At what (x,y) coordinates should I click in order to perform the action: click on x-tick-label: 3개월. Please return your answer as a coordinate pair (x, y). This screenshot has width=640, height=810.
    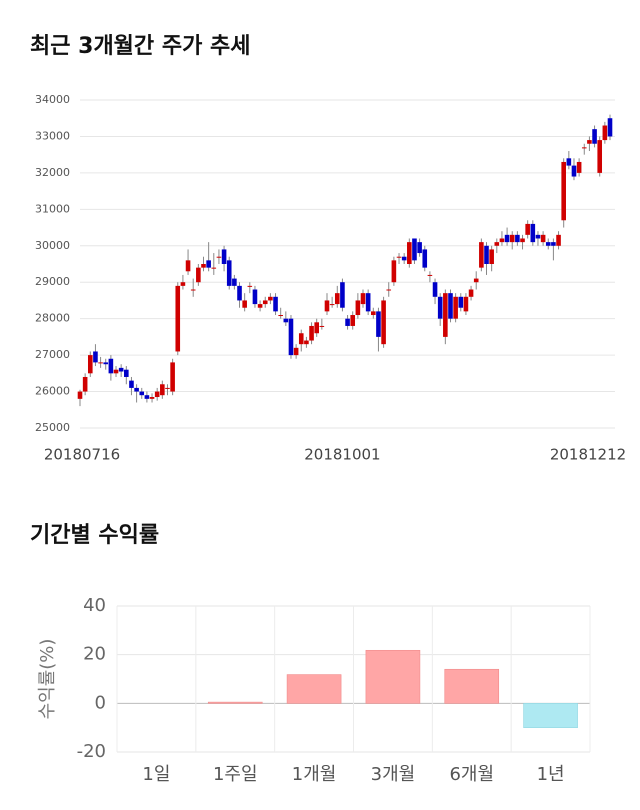
    Looking at the image, I should click on (393, 774).